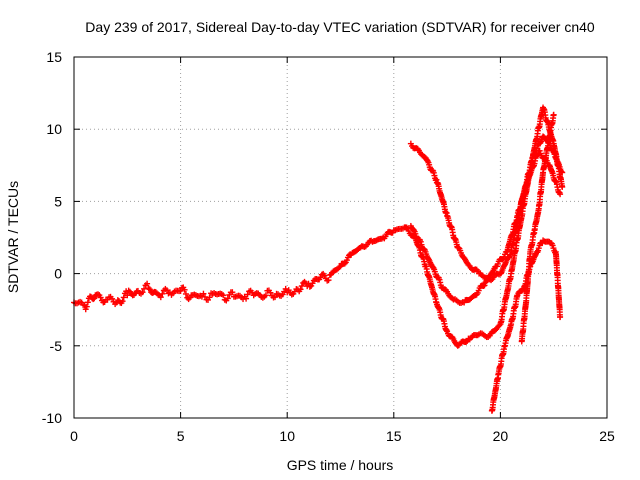 Image resolution: width=640 pixels, height=480 pixels. I want to click on x-tick-label: 10, so click(287, 436).